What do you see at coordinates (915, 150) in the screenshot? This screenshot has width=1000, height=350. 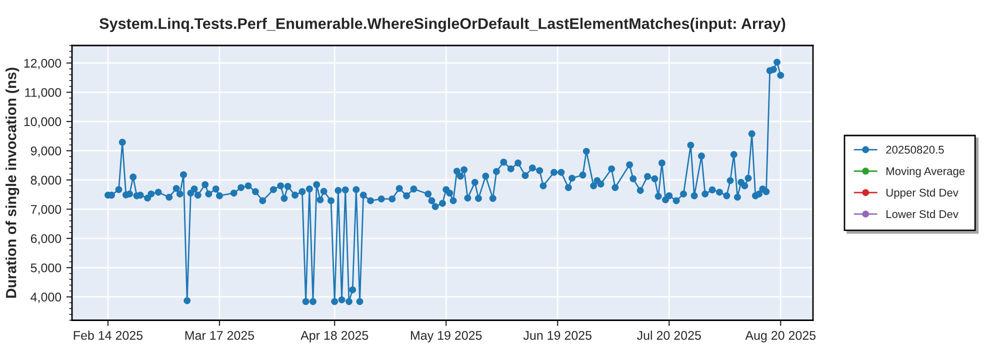 I see `legend-label: 20250820.5` at bounding box center [915, 150].